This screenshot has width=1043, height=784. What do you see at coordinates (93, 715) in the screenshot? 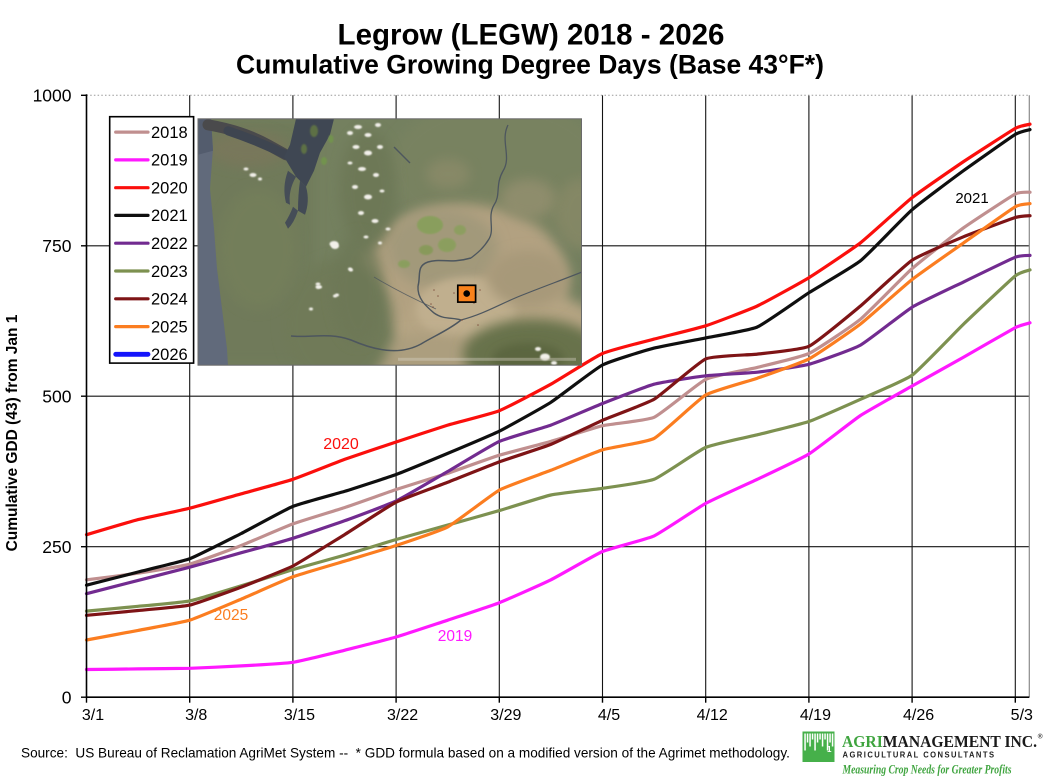
I see `svg-text: 3/1` at bounding box center [93, 715].